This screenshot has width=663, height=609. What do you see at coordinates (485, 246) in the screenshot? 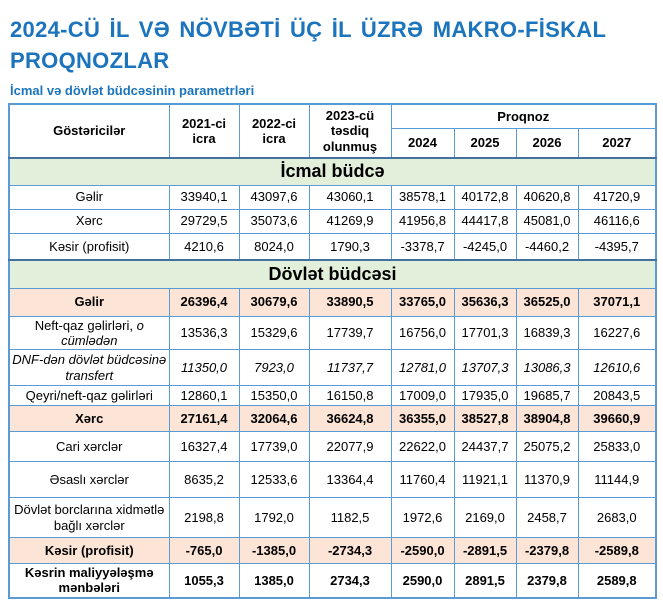
I see `value-cell: -4245,0` at bounding box center [485, 246].